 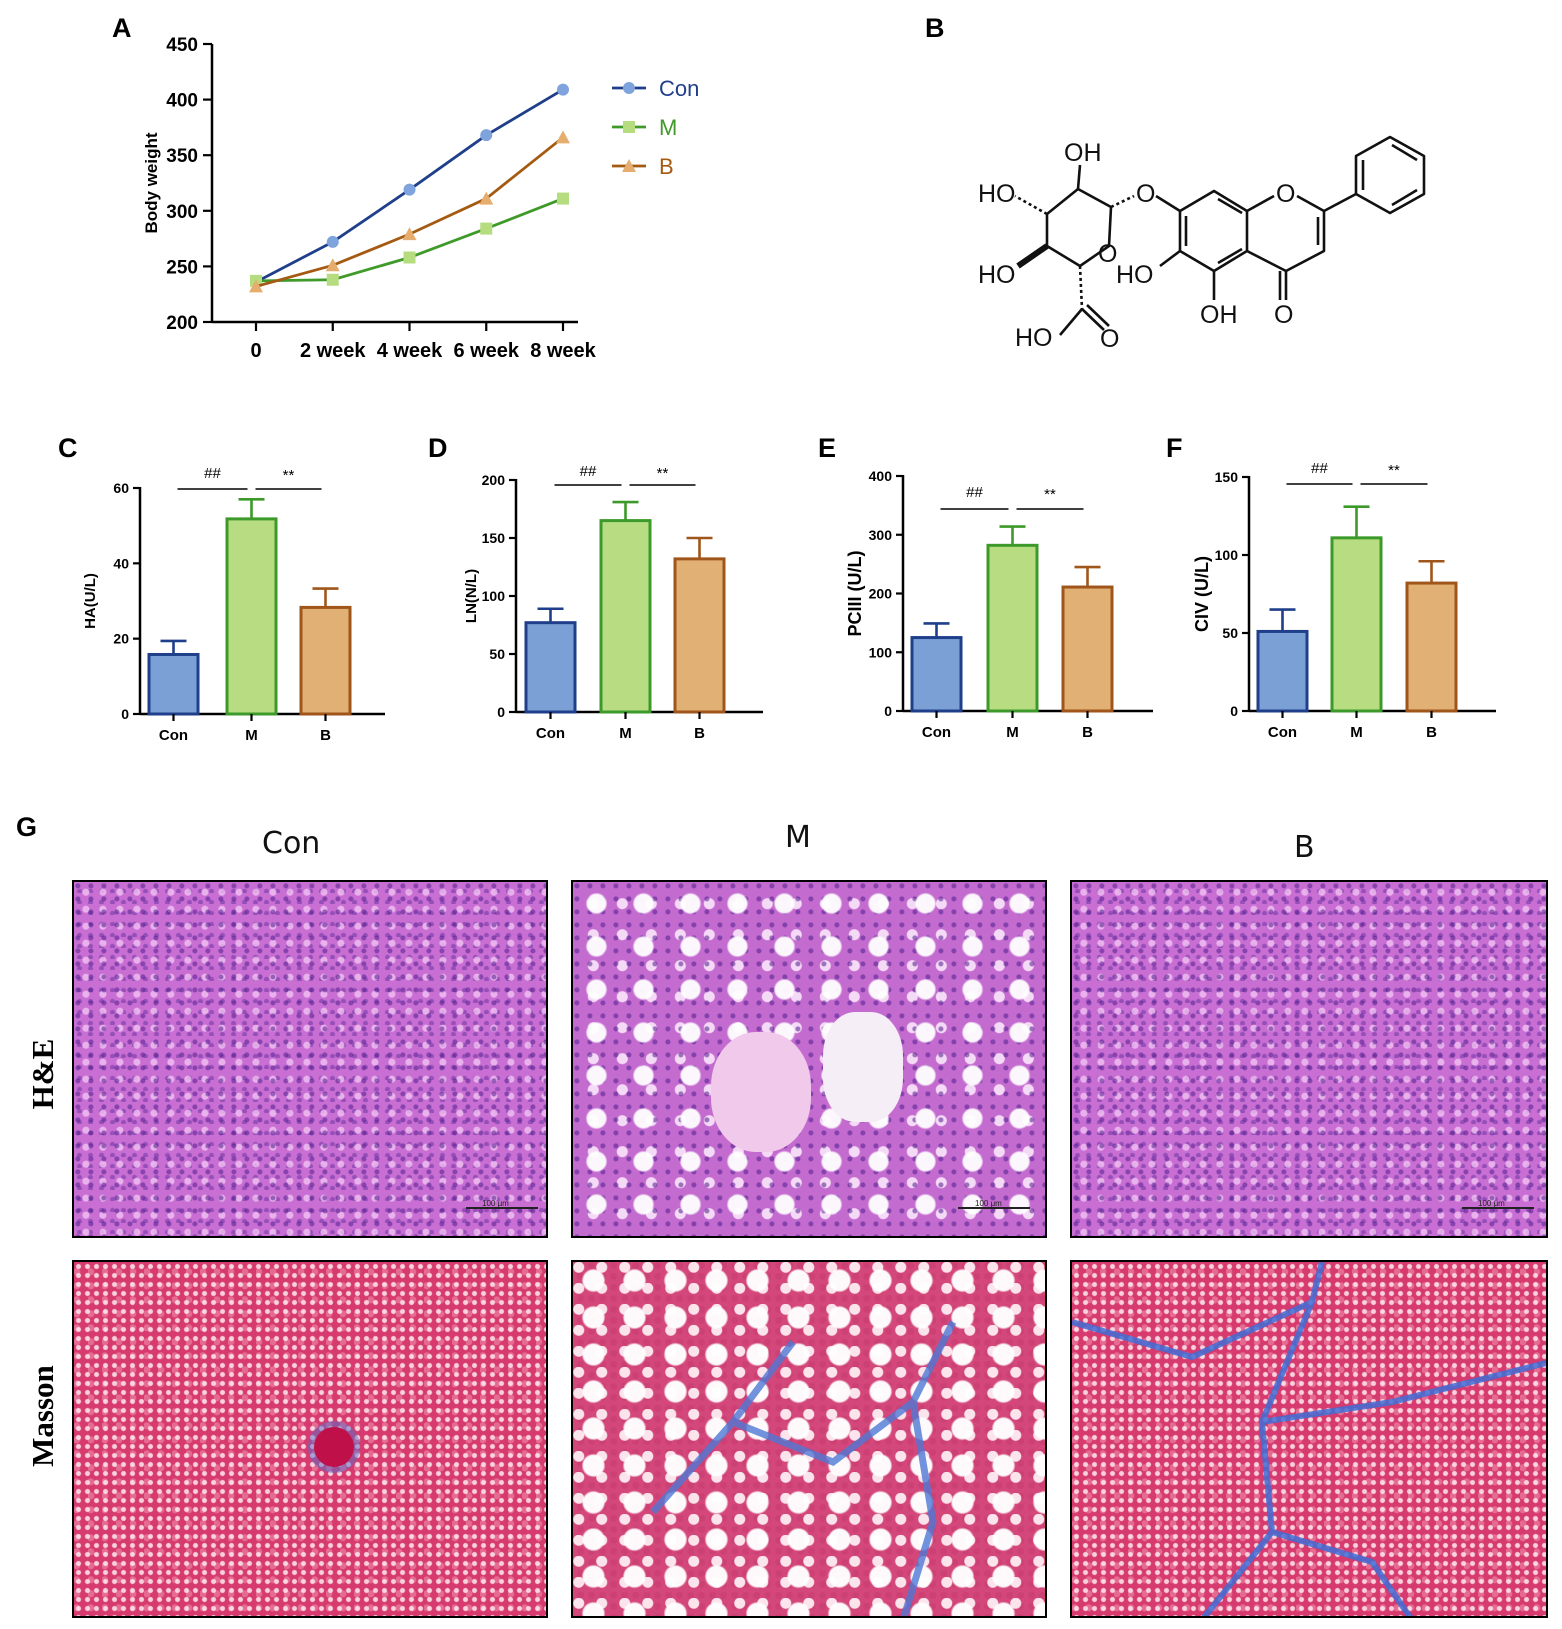 I want to click on series-line-b, so click(x=409, y=212).